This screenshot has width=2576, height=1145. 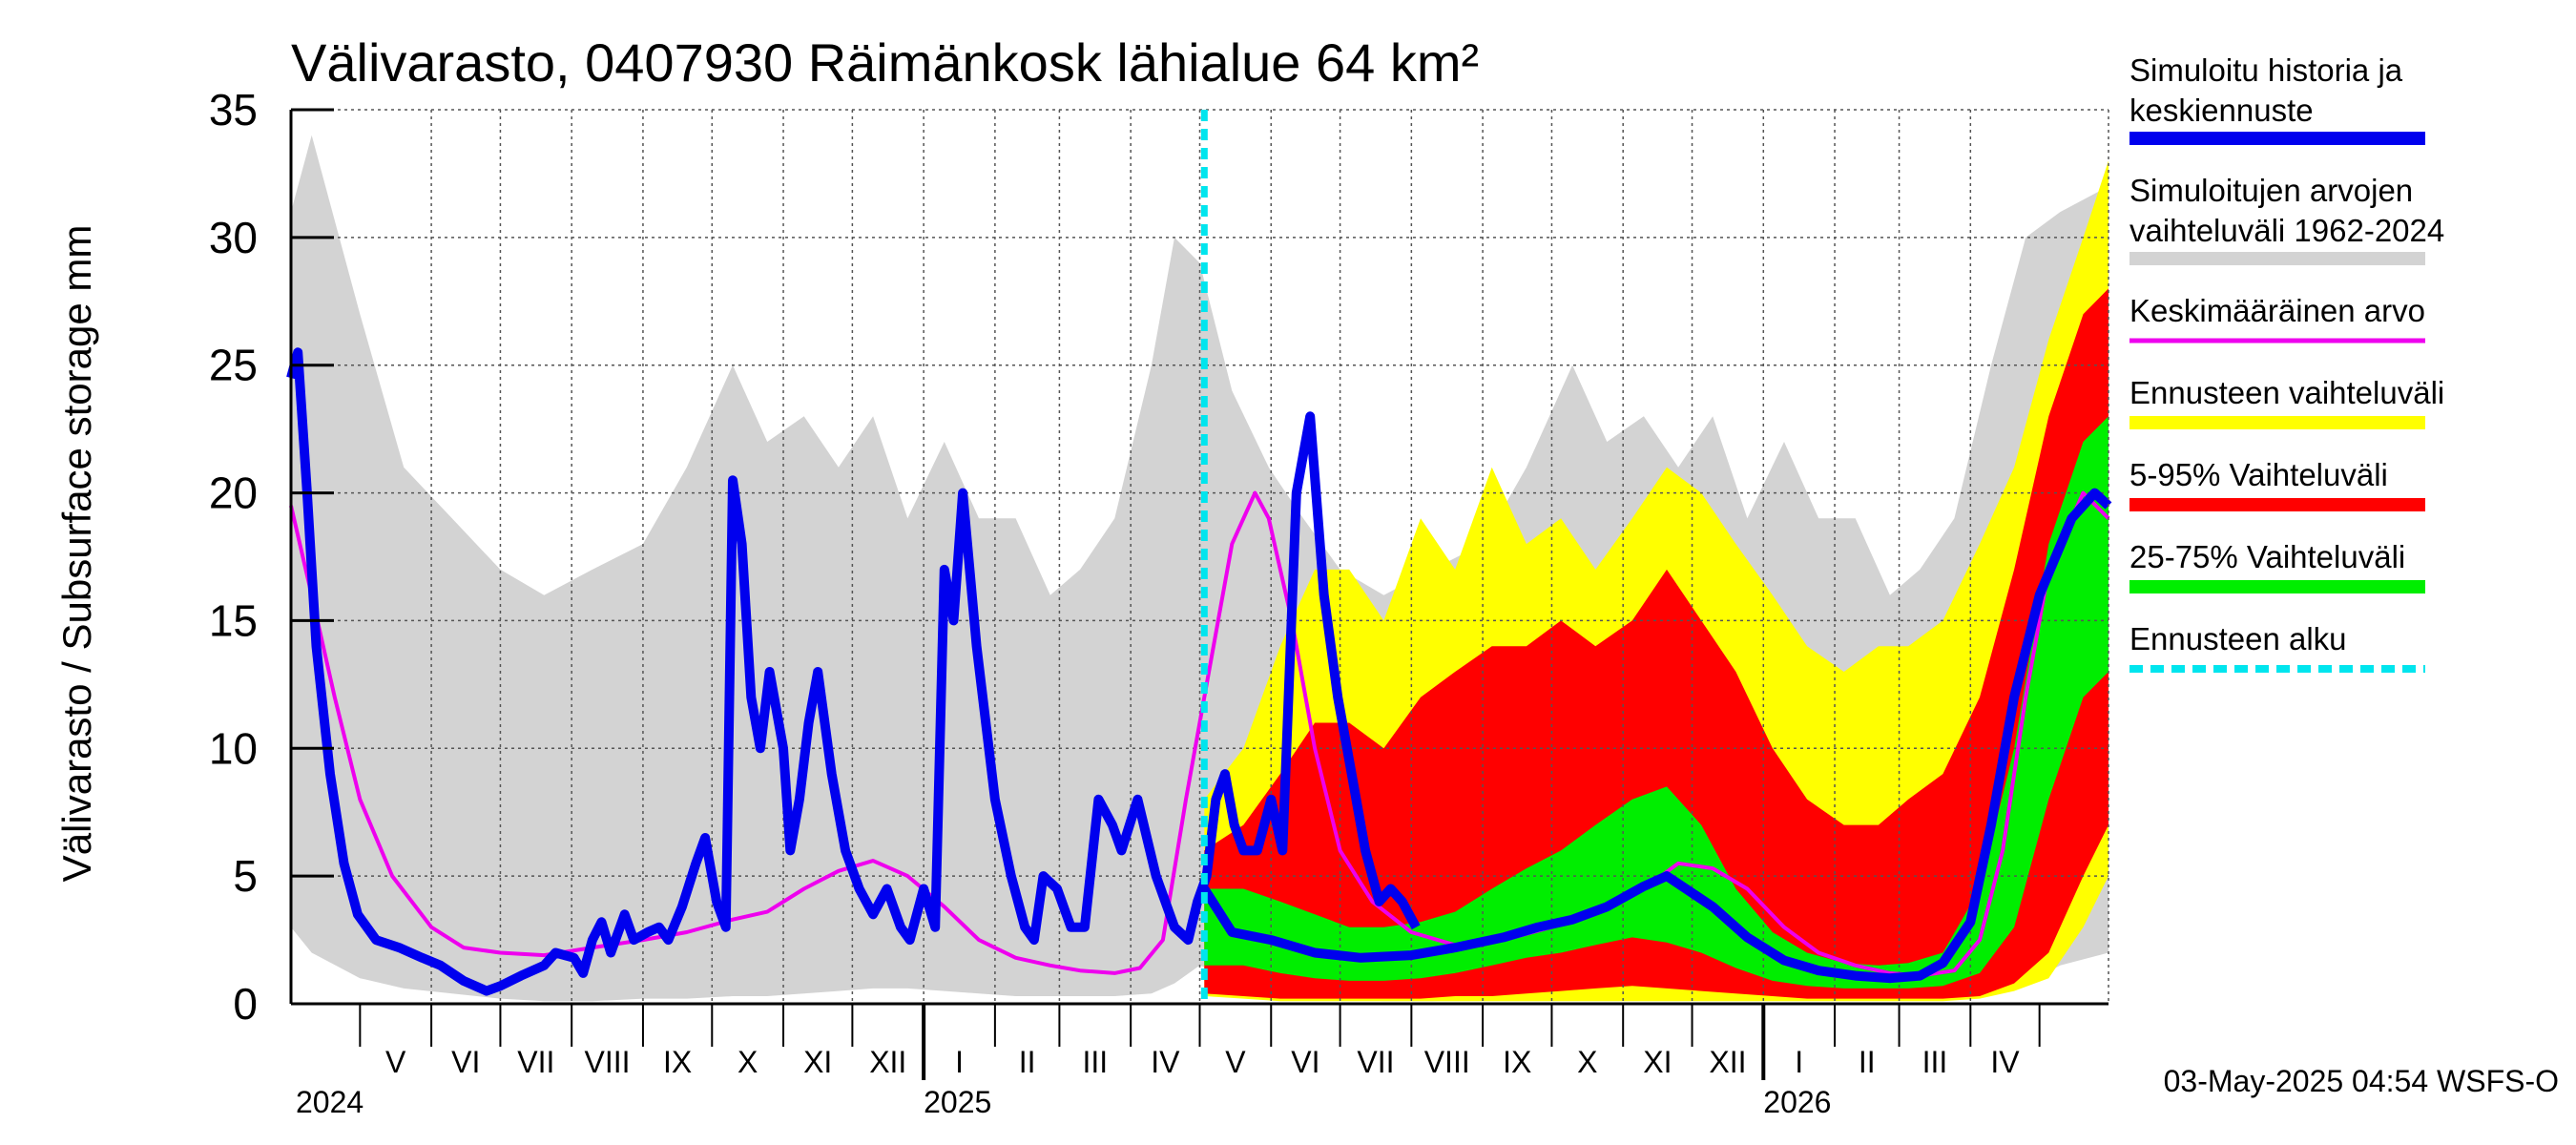 What do you see at coordinates (2238, 639) in the screenshot?
I see `legend-label: Ennusteen alku` at bounding box center [2238, 639].